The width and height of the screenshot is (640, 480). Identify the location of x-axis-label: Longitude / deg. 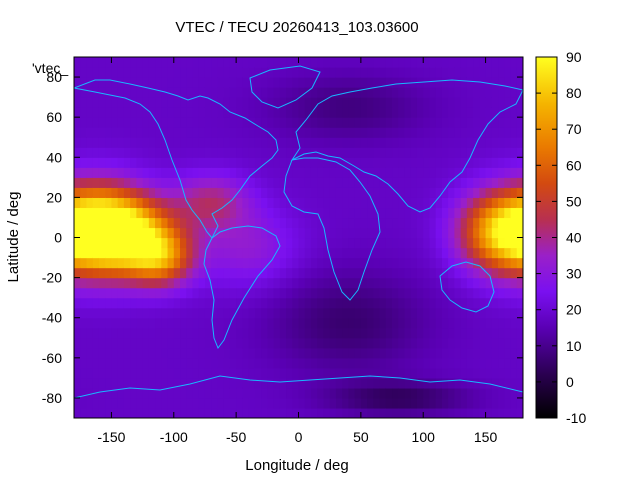
(296, 465).